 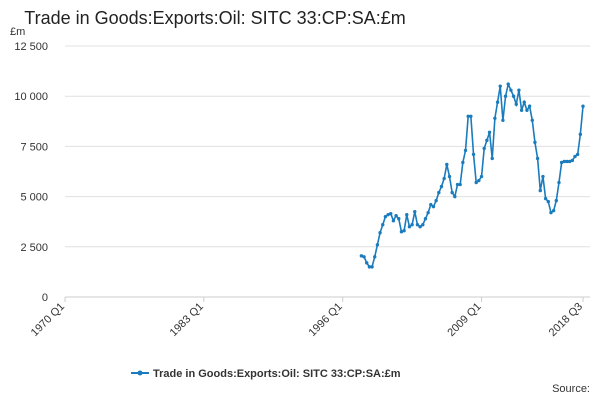 What do you see at coordinates (187, 320) in the screenshot?
I see `x-tick-label: 1983 Q1` at bounding box center [187, 320].